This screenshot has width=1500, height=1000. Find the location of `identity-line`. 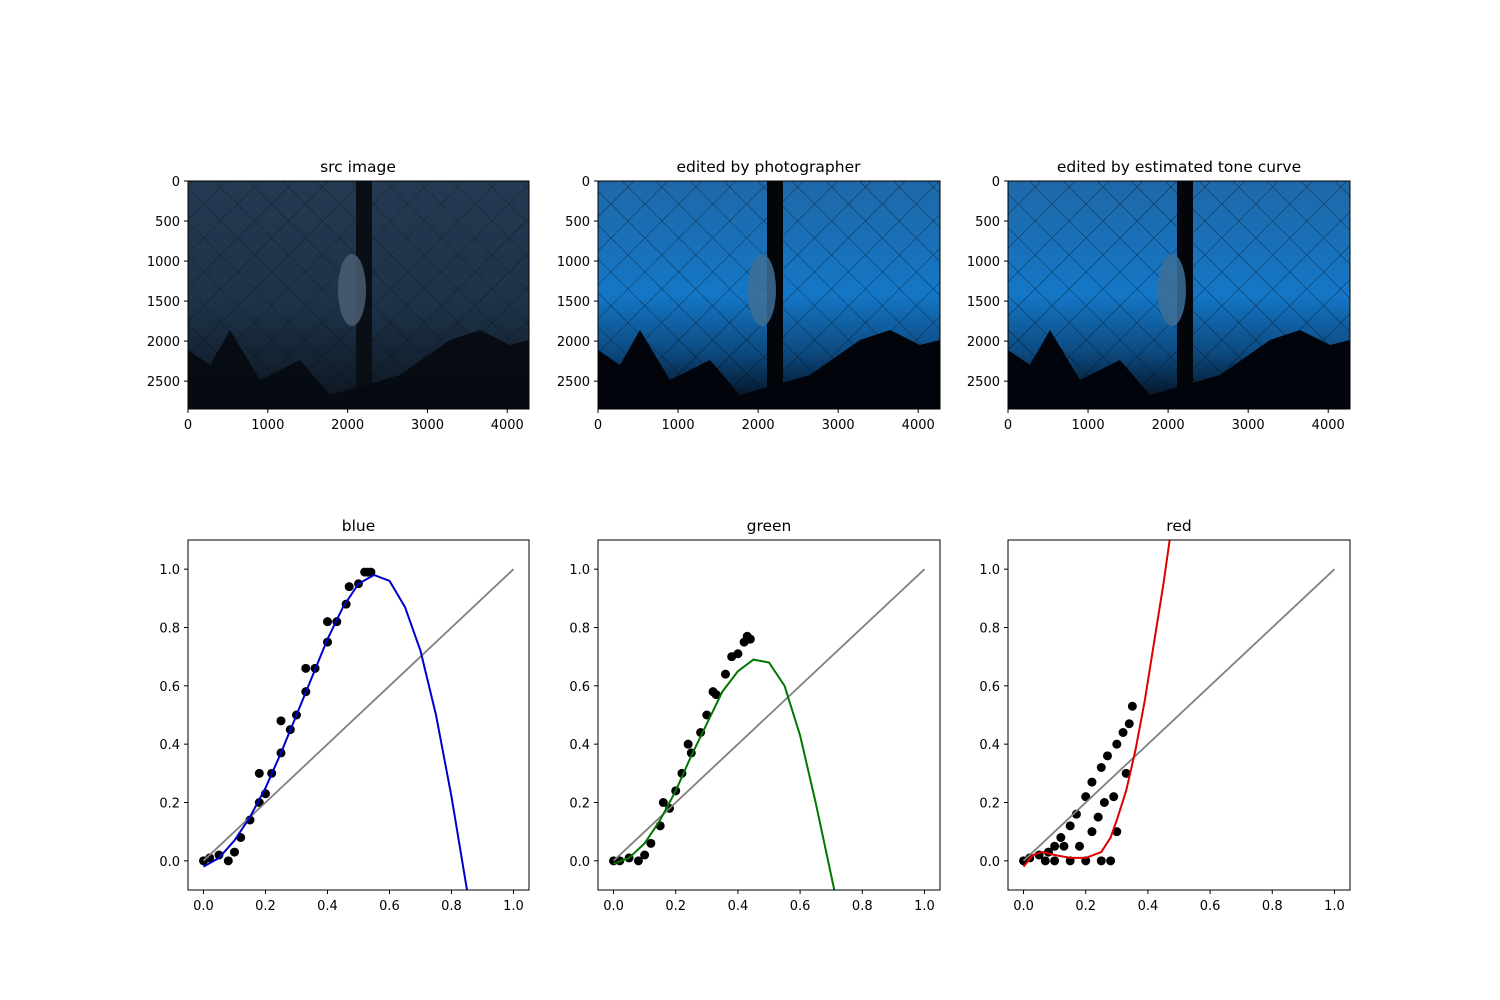

identity-line is located at coordinates (358, 715).